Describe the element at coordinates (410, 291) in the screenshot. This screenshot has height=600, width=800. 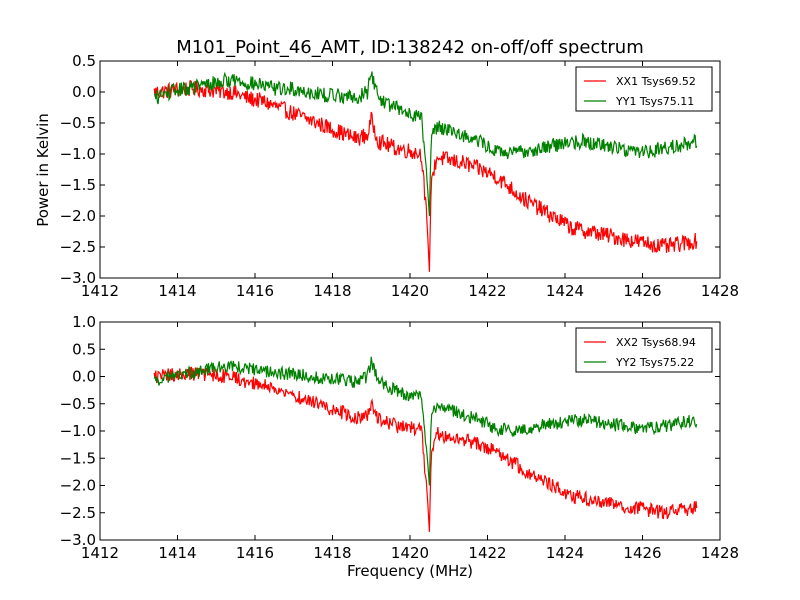
I see `top-x-tick-label: 1420` at that location.